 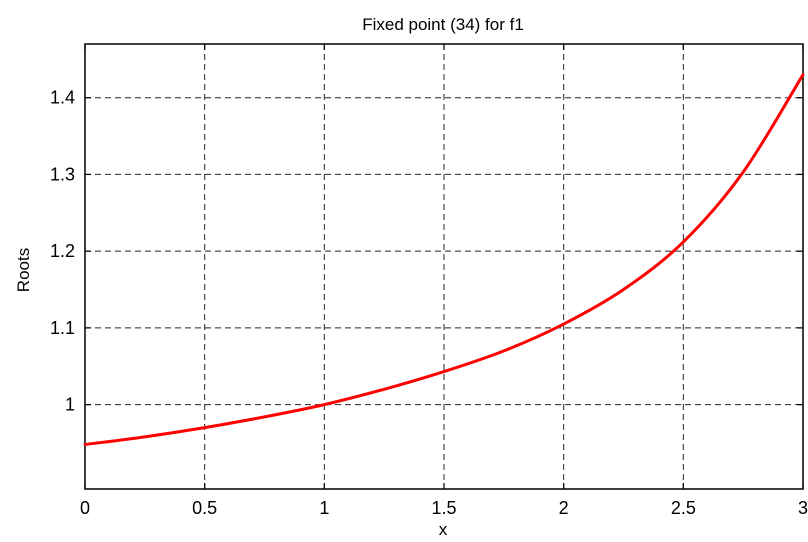 I want to click on y-tick-label: 1.2, so click(x=62, y=251).